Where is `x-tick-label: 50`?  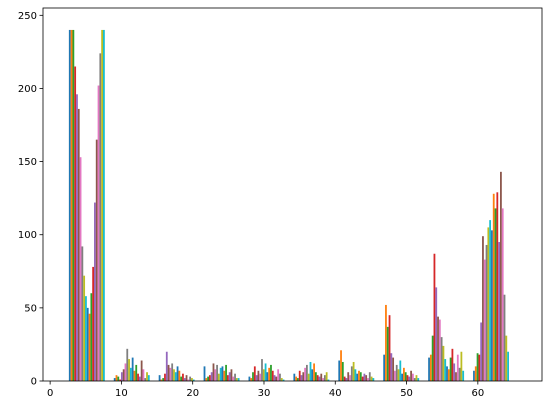
x-tick-label: 50 is located at coordinates (406, 393).